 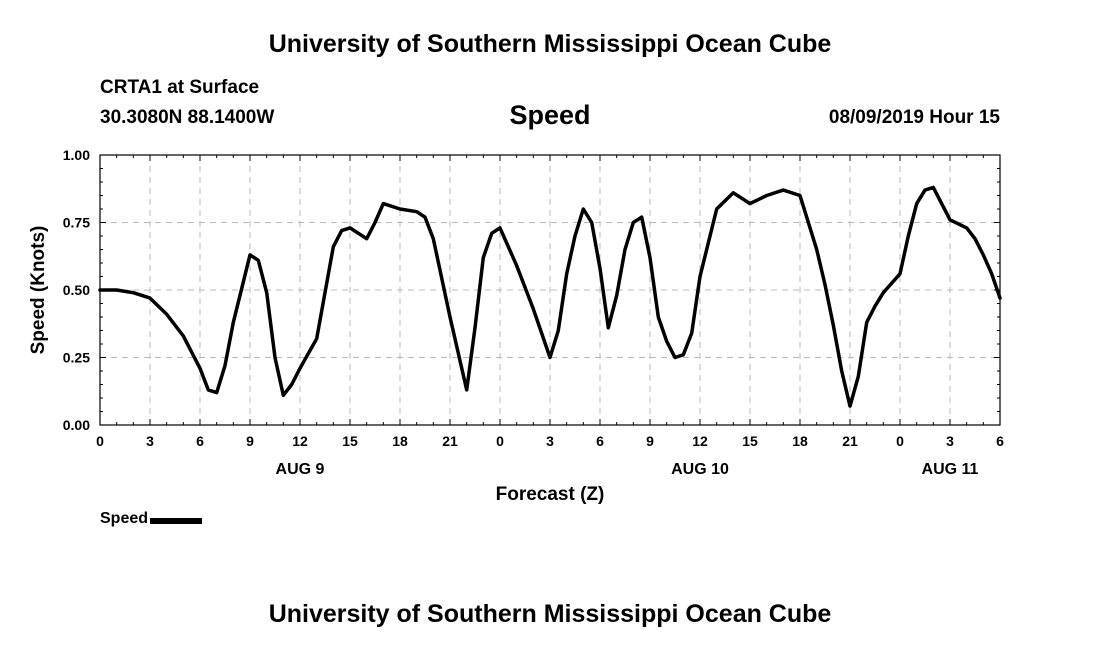 What do you see at coordinates (76, 425) in the screenshot?
I see `y-tick-label: 0.00` at bounding box center [76, 425].